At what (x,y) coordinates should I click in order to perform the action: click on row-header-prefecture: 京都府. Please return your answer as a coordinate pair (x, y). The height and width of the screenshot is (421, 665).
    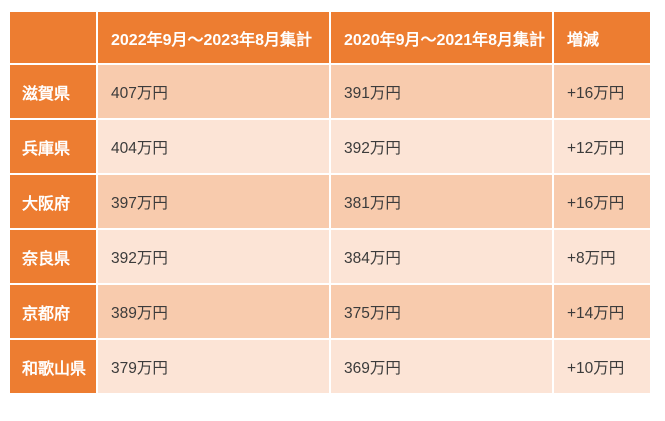
    Looking at the image, I should click on (53, 311).